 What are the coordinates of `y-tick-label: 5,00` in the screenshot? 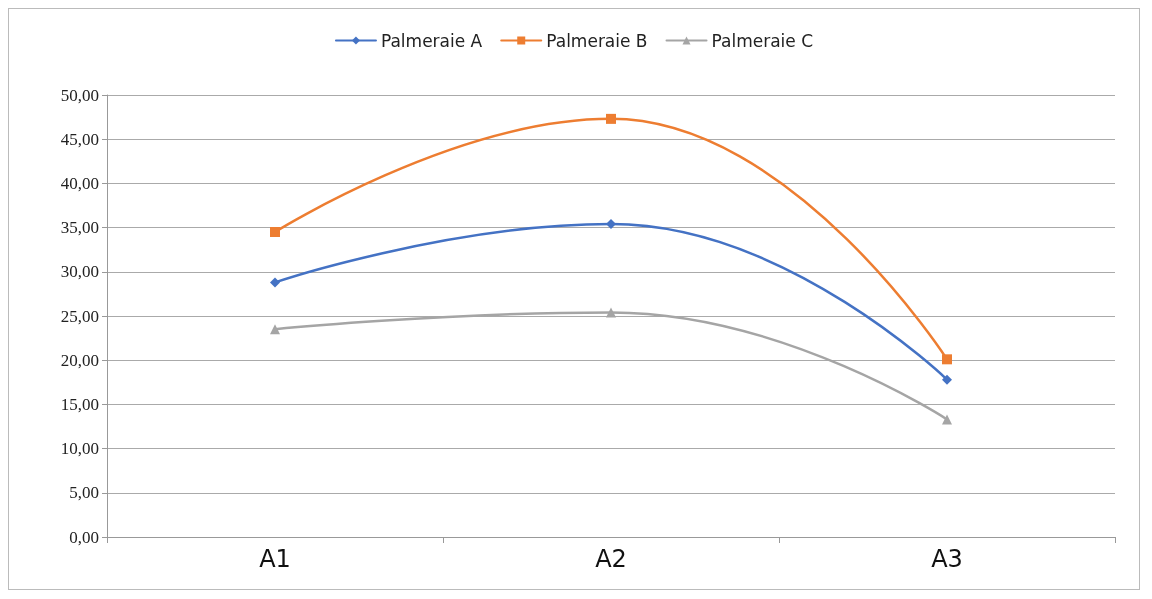 It's located at (84, 493).